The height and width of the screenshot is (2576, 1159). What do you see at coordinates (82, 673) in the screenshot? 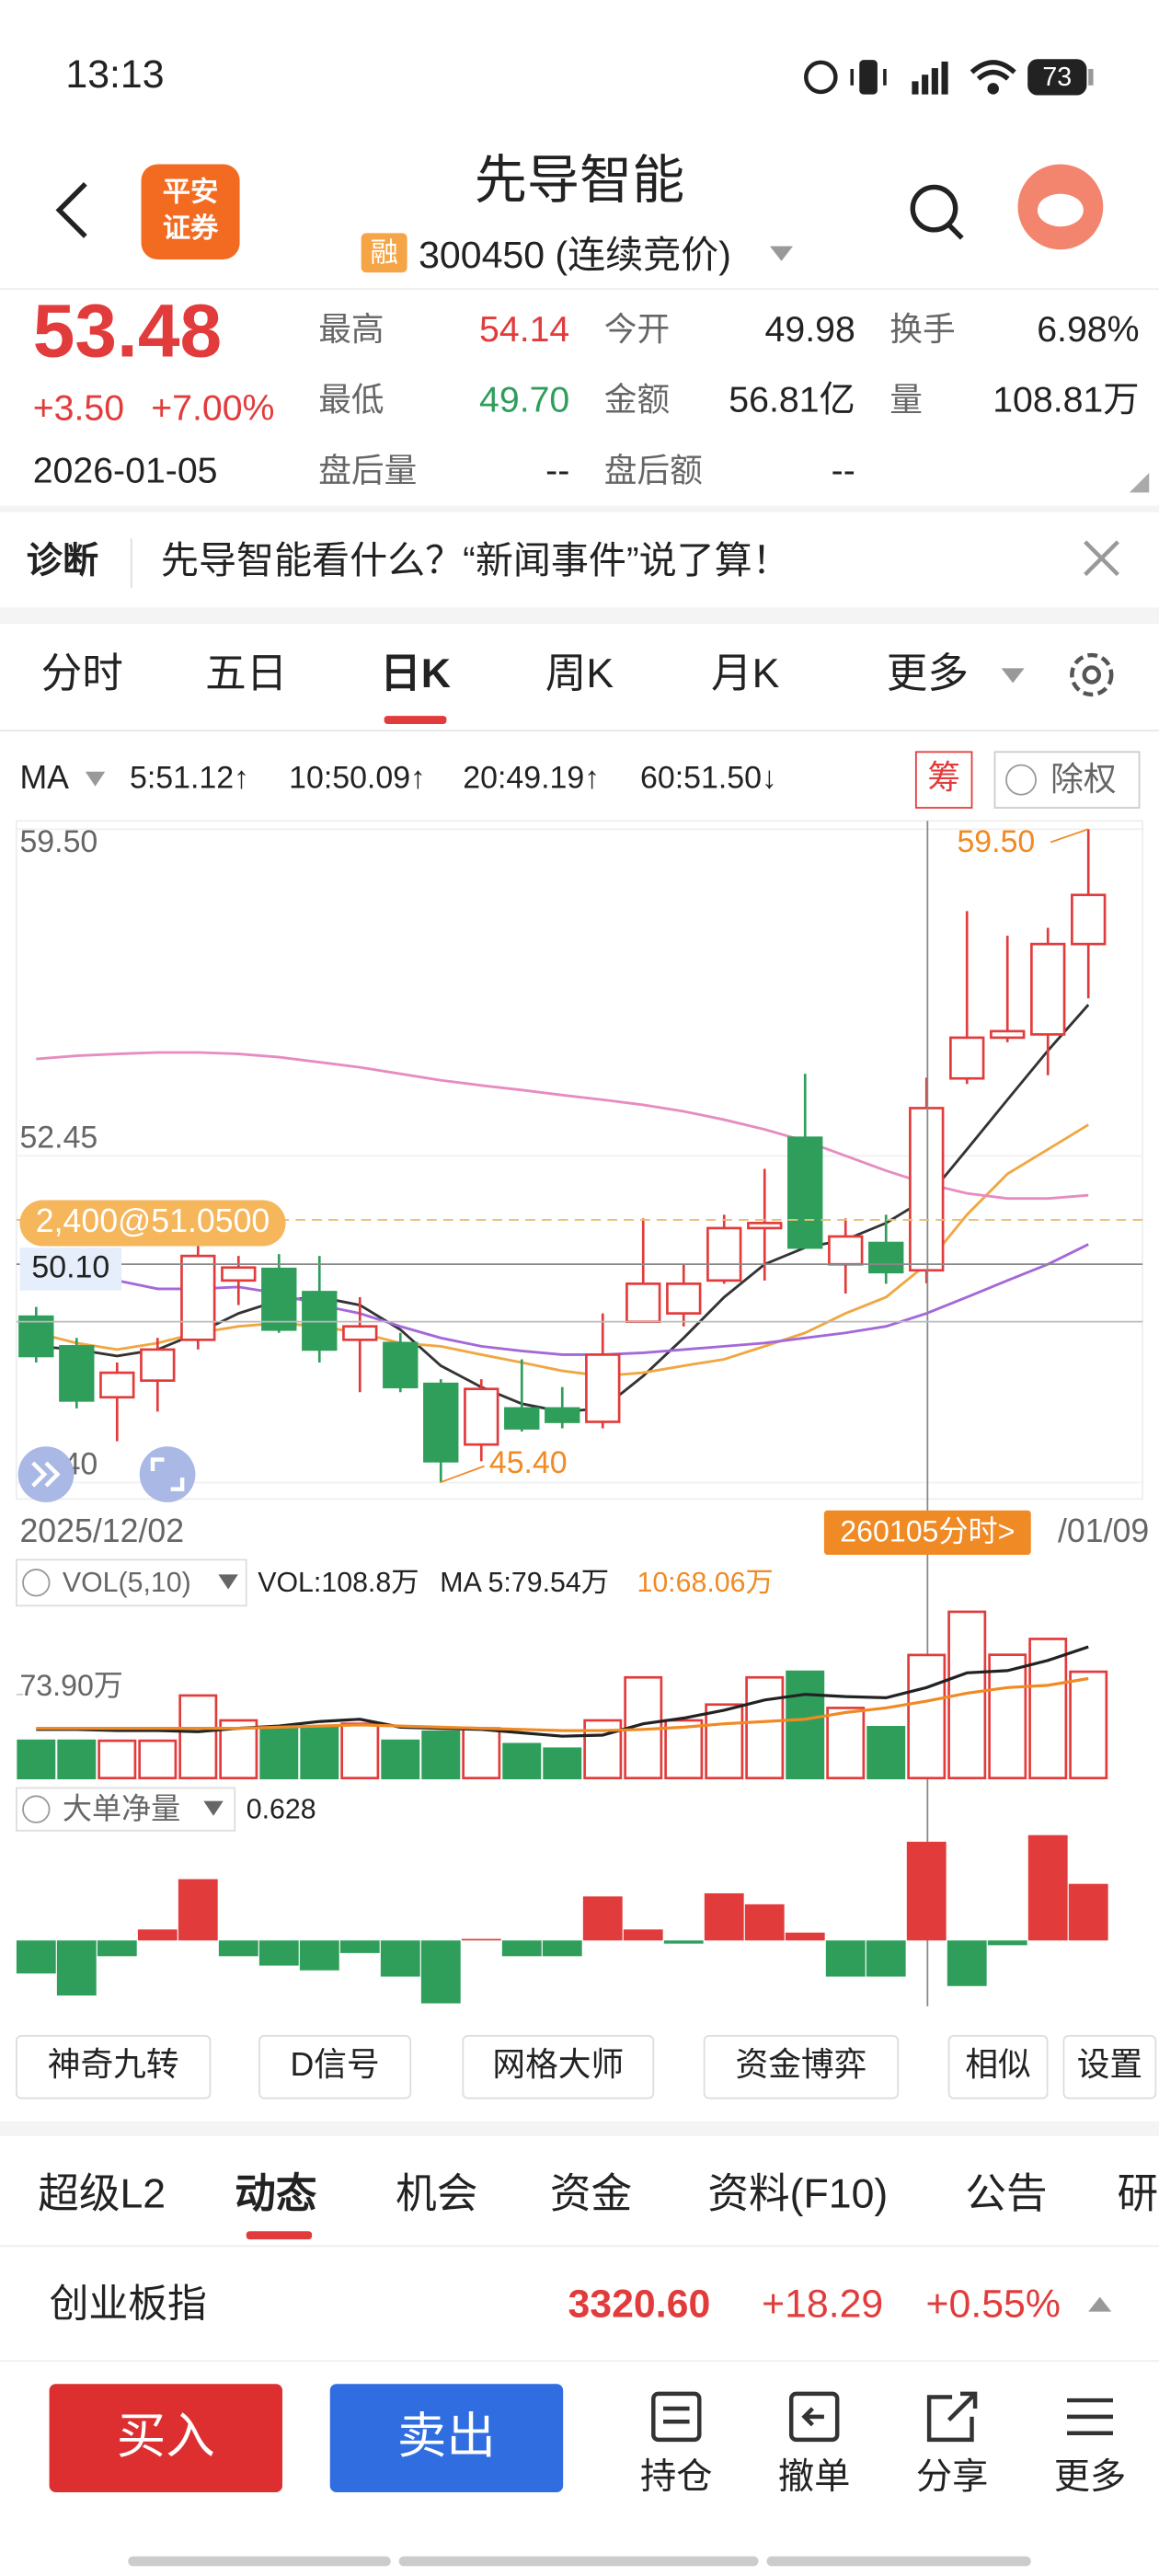
I see `period-tab: 分时` at bounding box center [82, 673].